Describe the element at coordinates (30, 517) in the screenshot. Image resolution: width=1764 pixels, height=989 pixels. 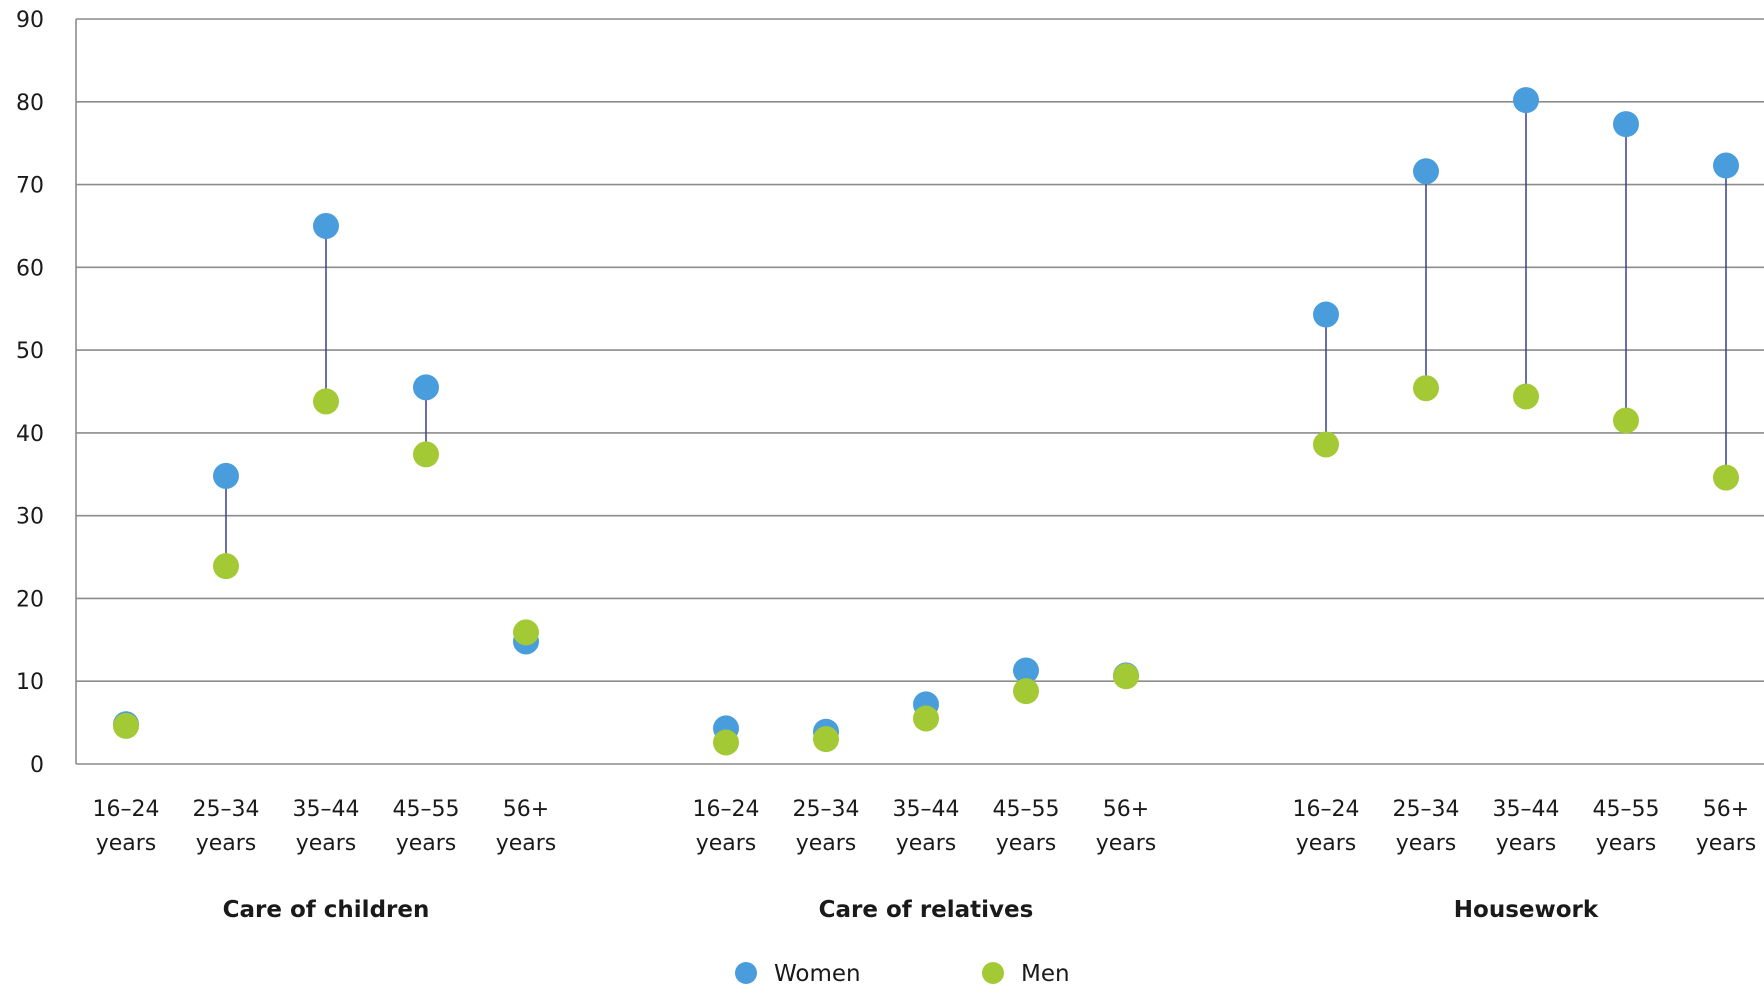
I see `y-tick-label: 30` at that location.